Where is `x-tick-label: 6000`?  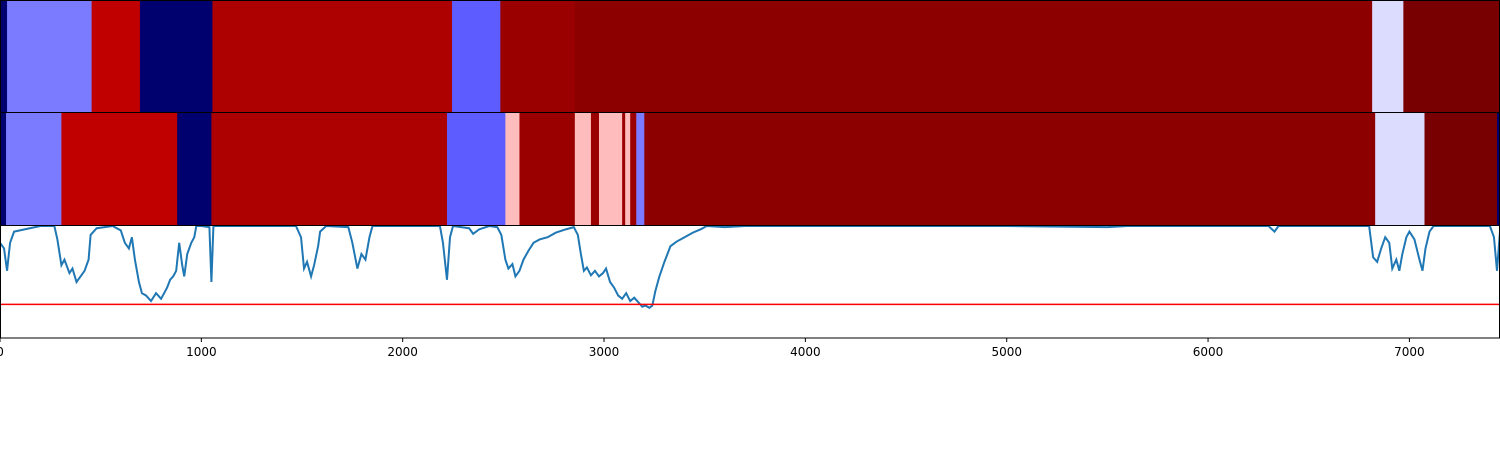
x-tick-label: 6000 is located at coordinates (1208, 352).